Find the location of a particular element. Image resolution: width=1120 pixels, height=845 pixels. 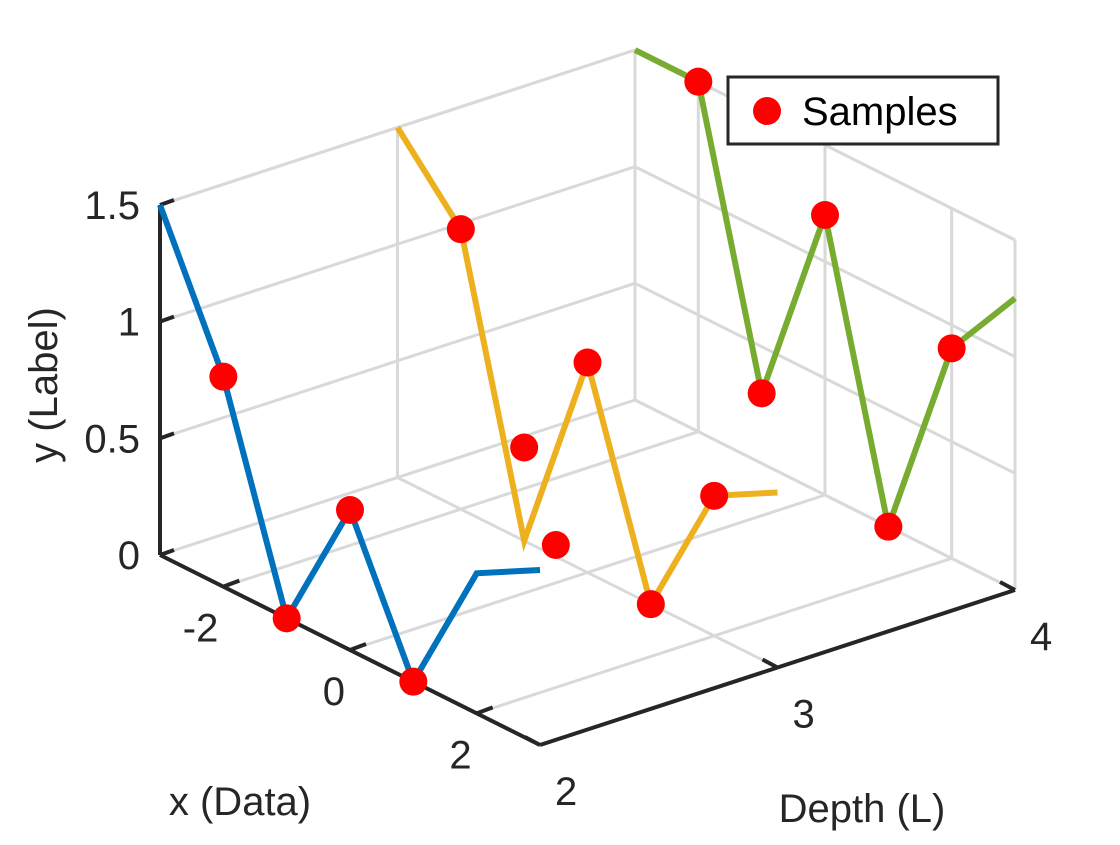

depth-tick-label: 4 is located at coordinates (1041, 637).